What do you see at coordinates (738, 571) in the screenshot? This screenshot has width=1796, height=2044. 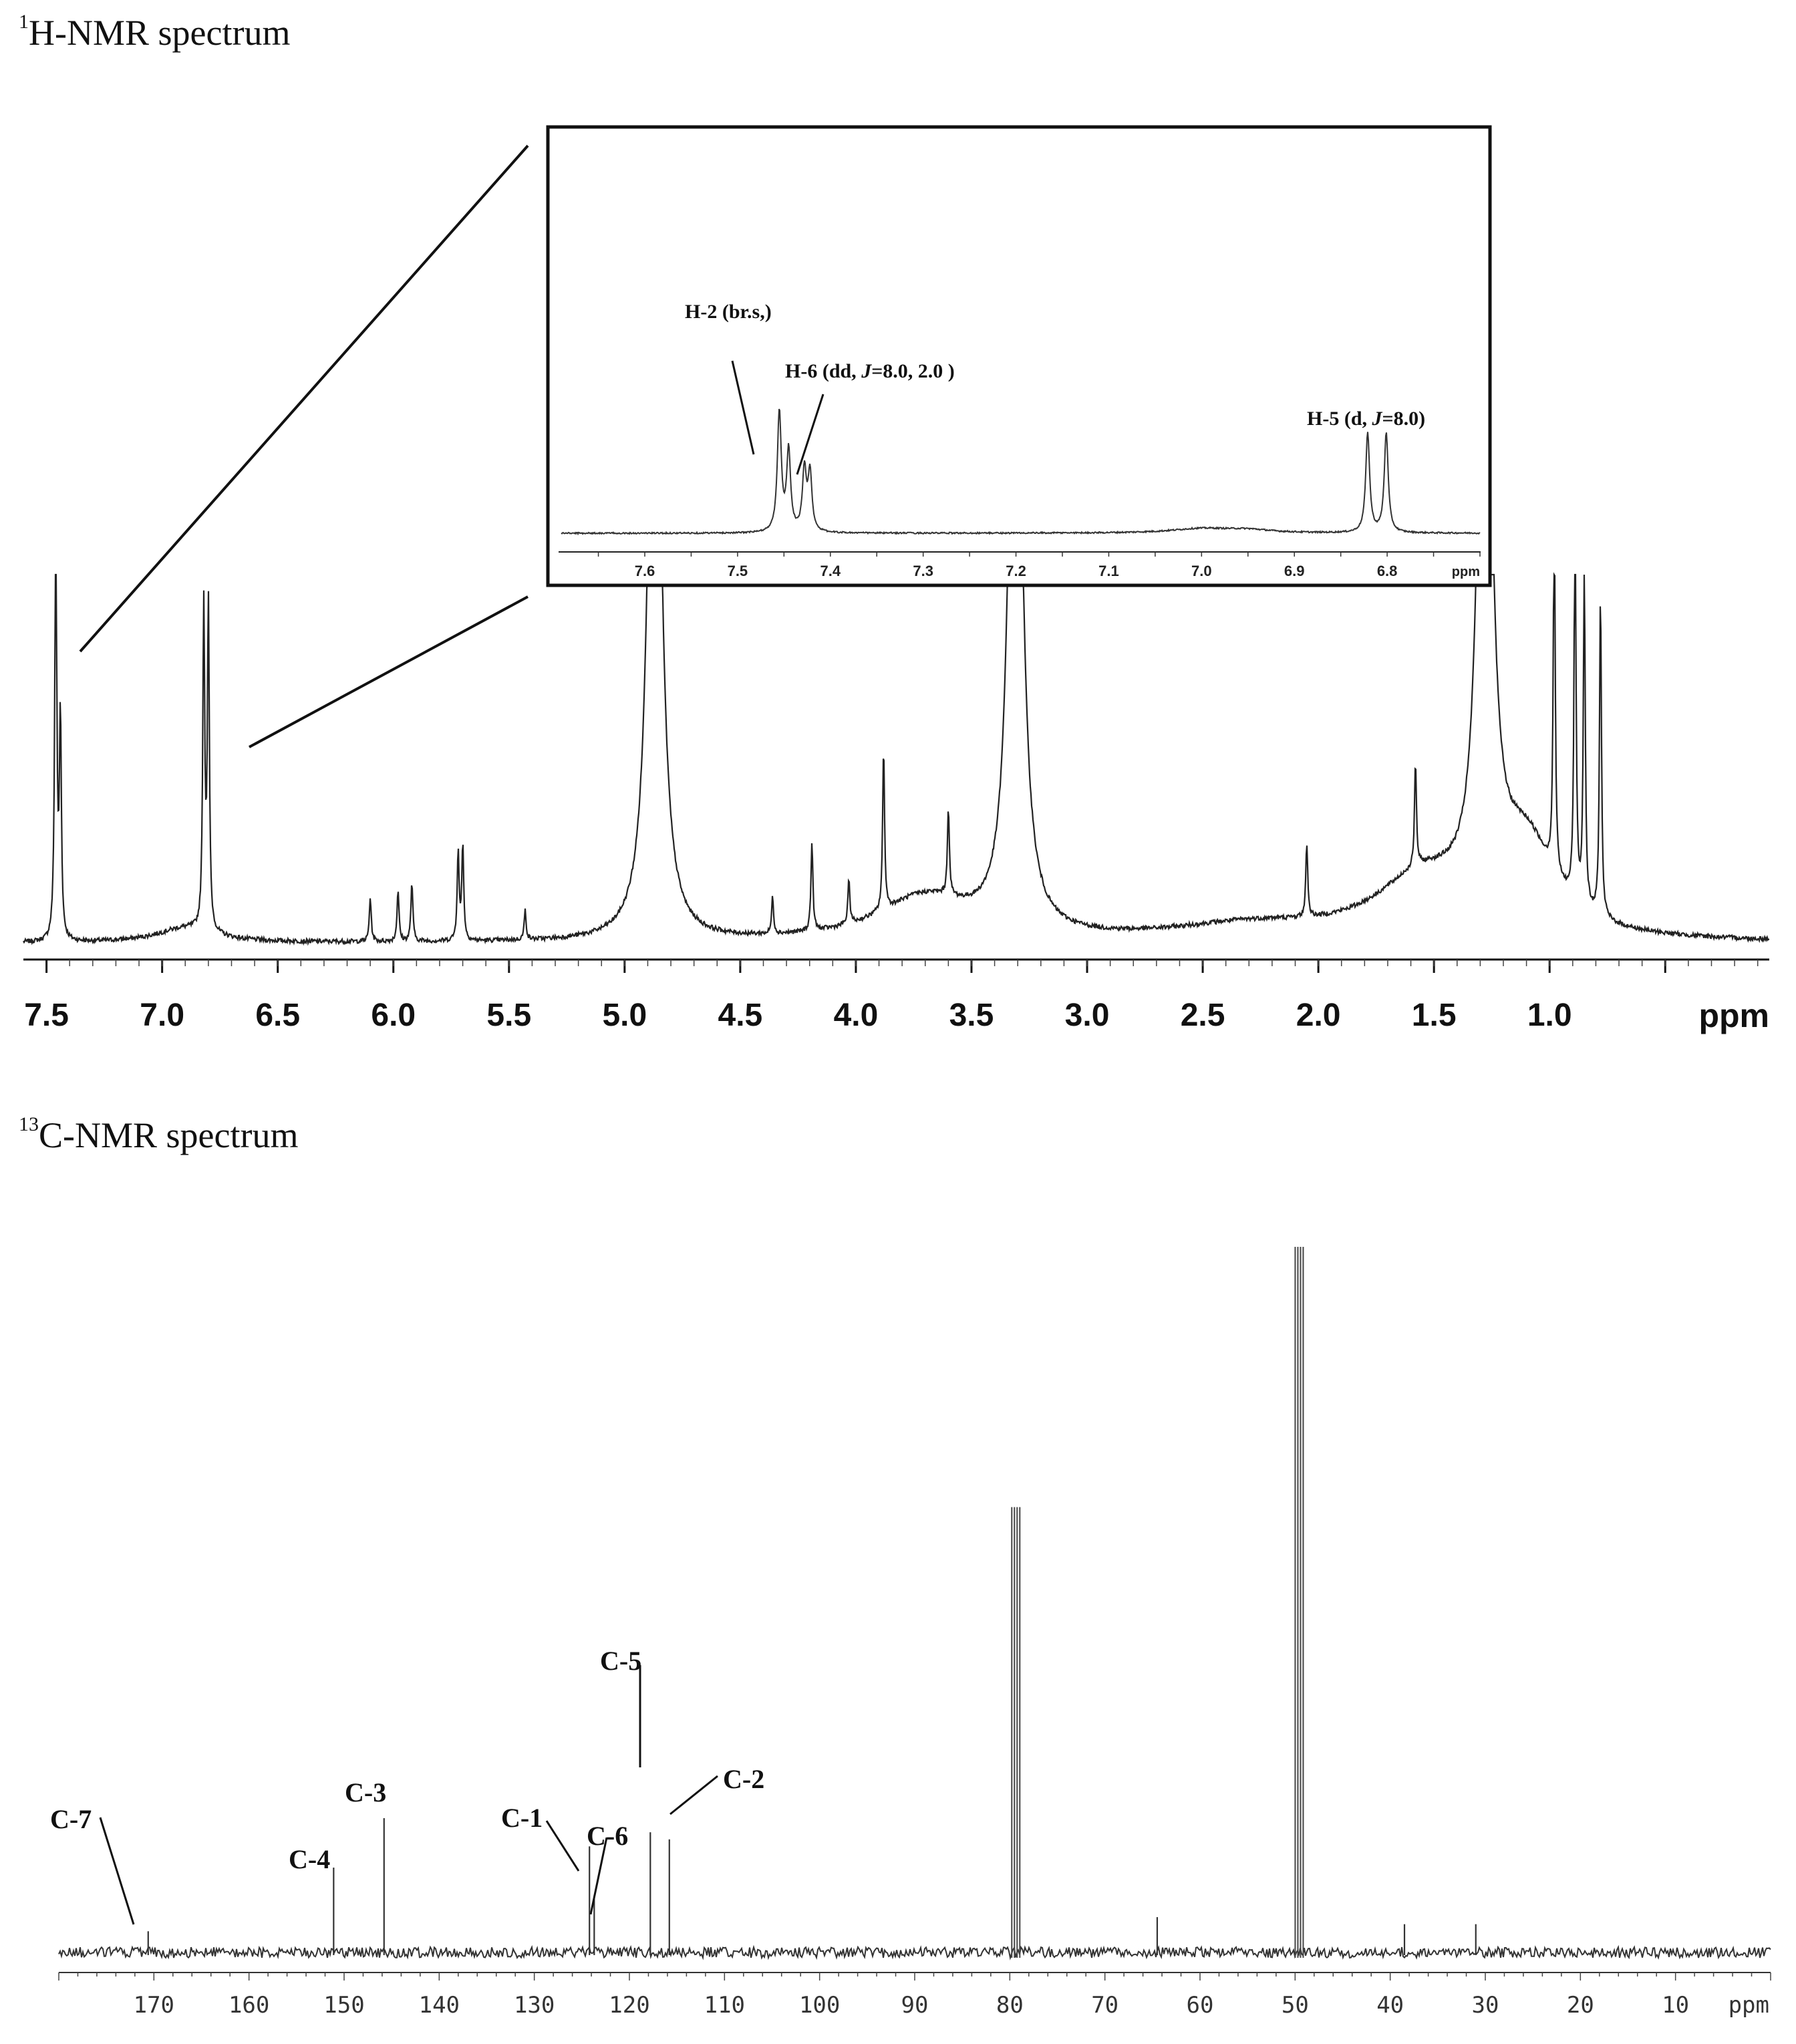 I see `inset-tick-label: 7.5` at bounding box center [738, 571].